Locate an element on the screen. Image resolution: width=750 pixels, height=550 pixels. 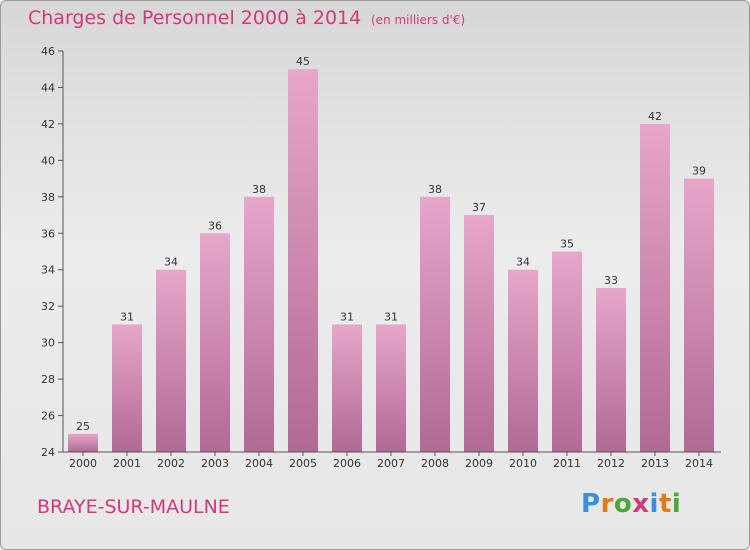
chart-subtitle: (en milliers d'€) is located at coordinates (418, 20).